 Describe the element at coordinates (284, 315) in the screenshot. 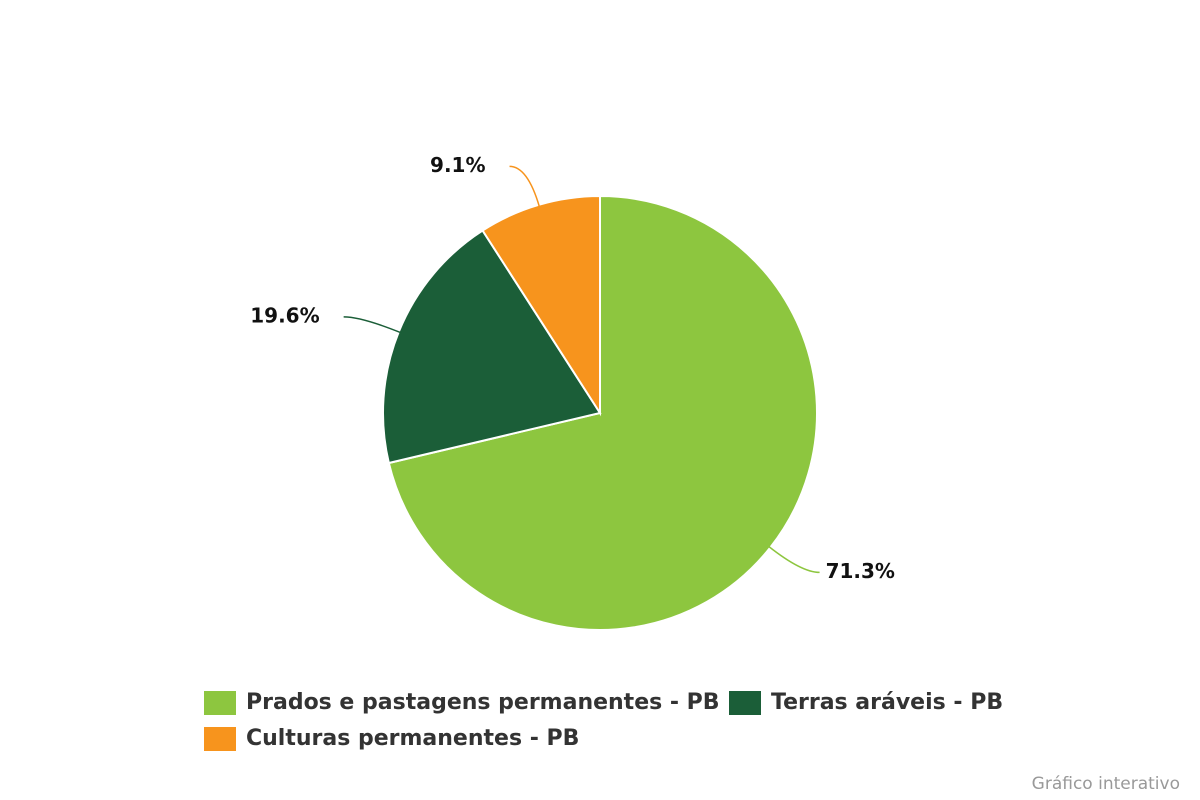

I see `data-label: 19.6%` at that location.